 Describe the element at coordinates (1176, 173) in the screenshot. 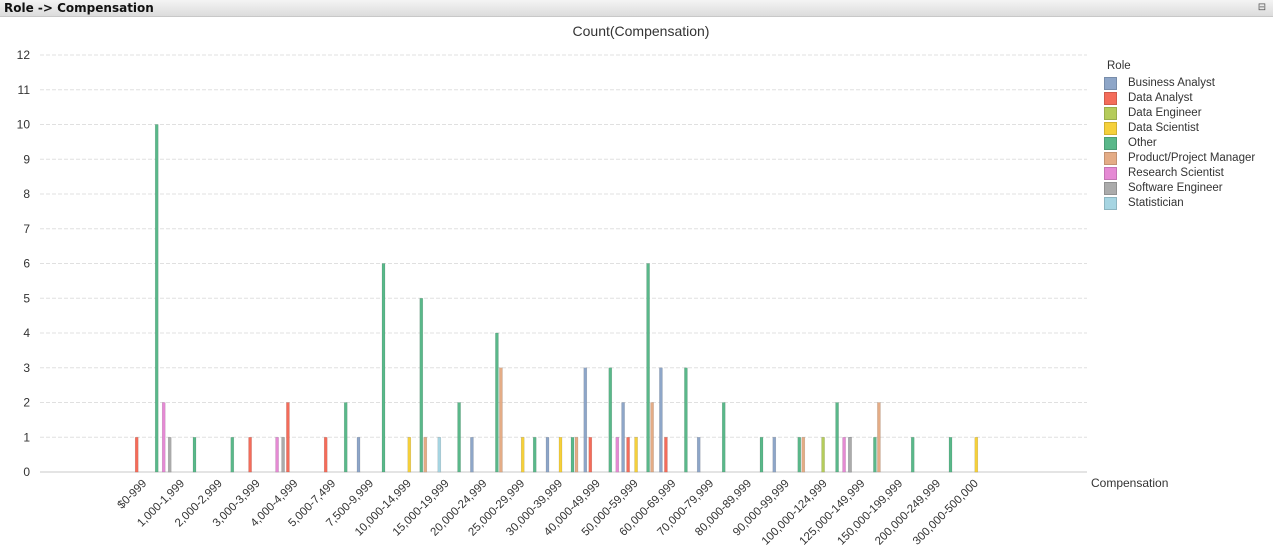

I see `legend-label: Research Scientist` at that location.